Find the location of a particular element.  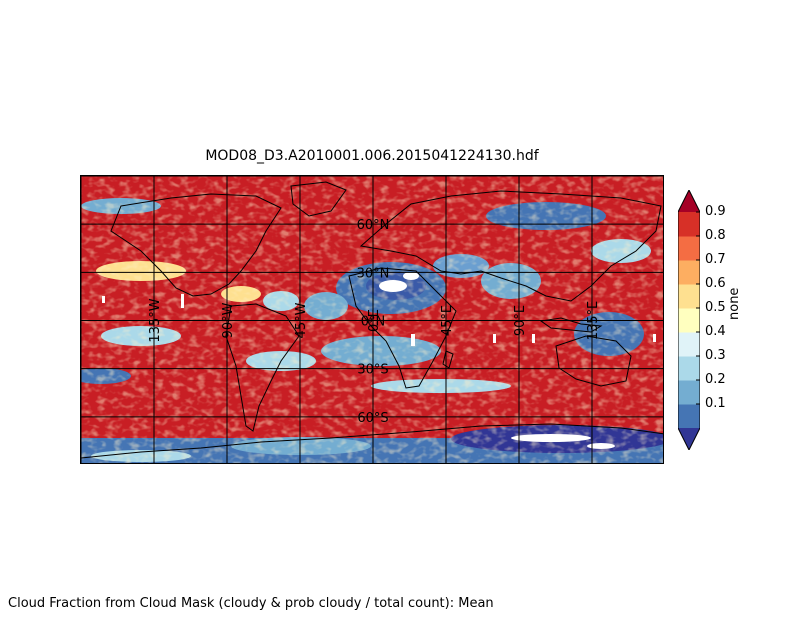

longitude-label: 90°W is located at coordinates (228, 320).